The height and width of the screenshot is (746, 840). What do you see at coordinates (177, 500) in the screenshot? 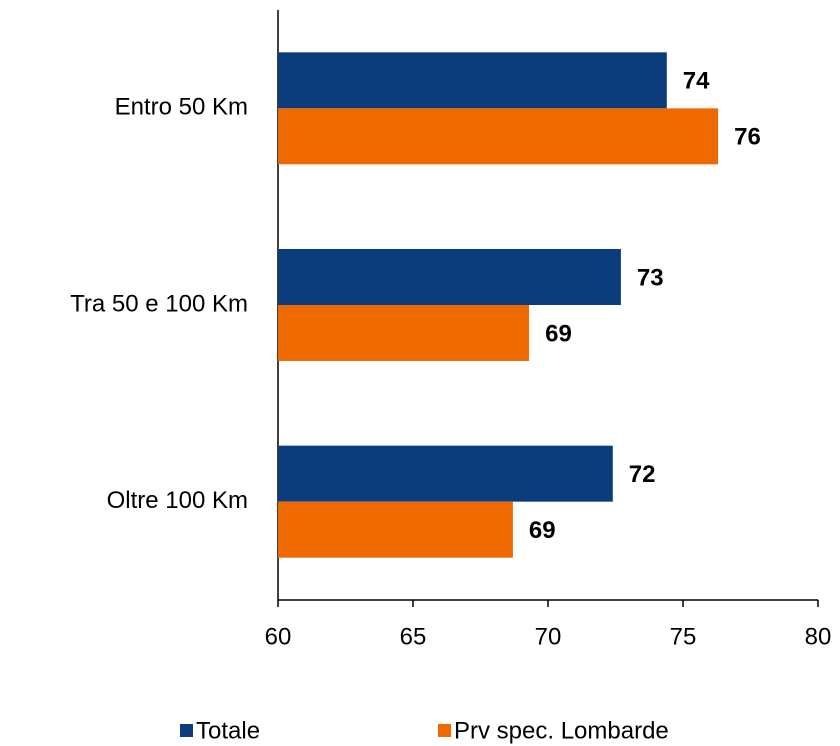
I see `y-tick-label: Oltre 100 Km` at bounding box center [177, 500].